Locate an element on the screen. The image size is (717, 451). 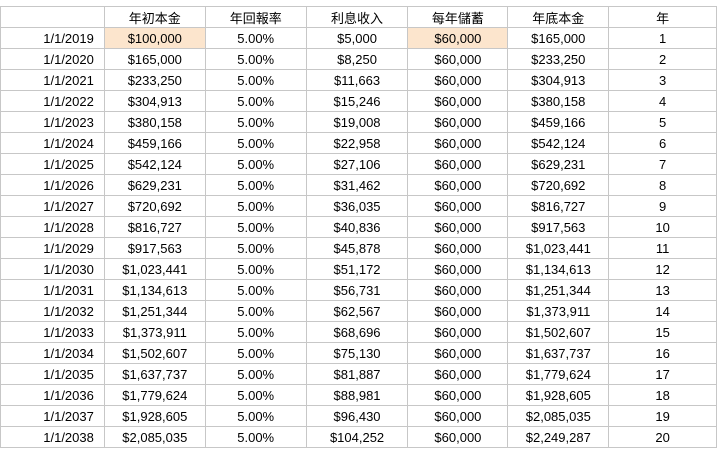
year-cell: 19 is located at coordinates (662, 416).